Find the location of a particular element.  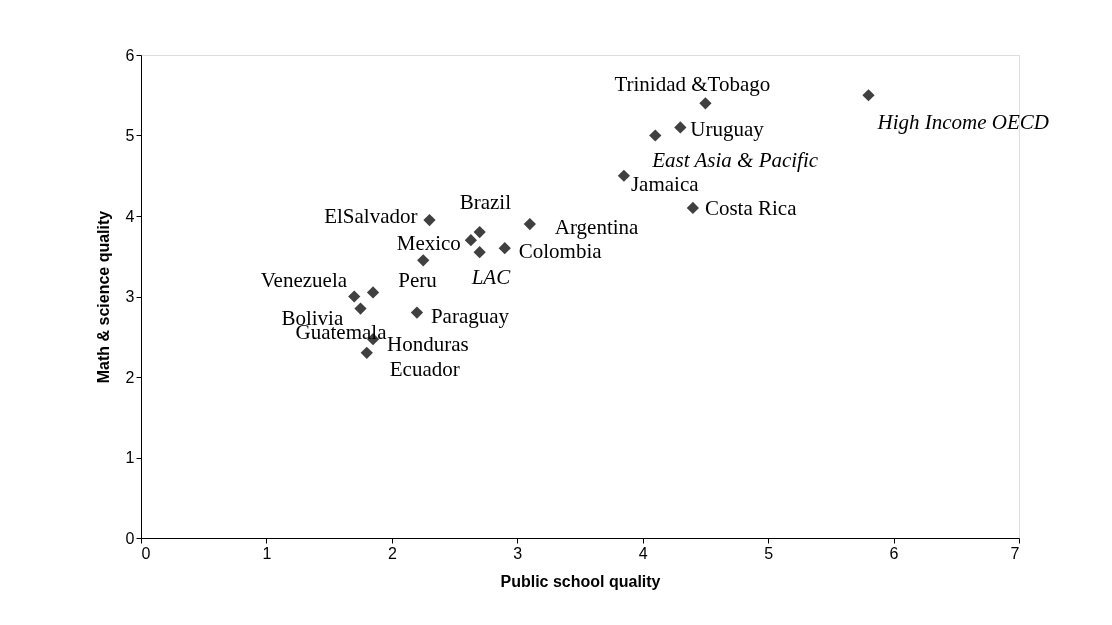

y-tick-label: 1 is located at coordinates (130, 457).